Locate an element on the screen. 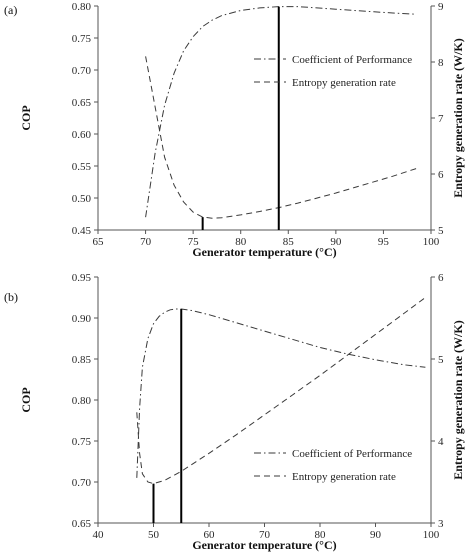 The width and height of the screenshot is (474, 557). y-right-tick-label: 8 is located at coordinates (441, 63).